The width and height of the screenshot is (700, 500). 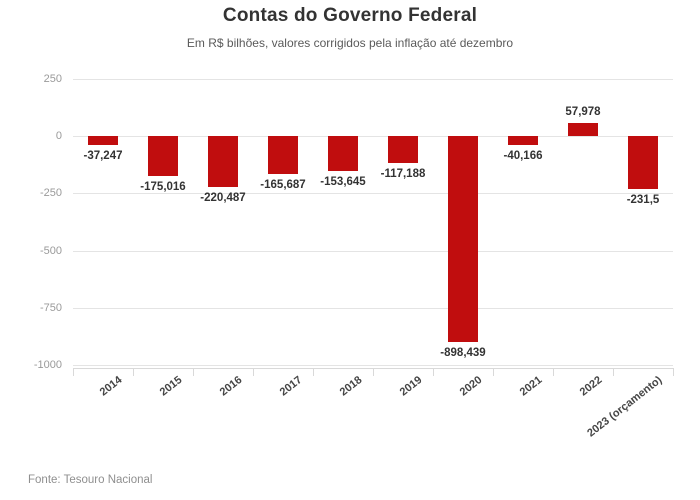 What do you see at coordinates (231, 386) in the screenshot?
I see `x-label-2016: 2016` at bounding box center [231, 386].